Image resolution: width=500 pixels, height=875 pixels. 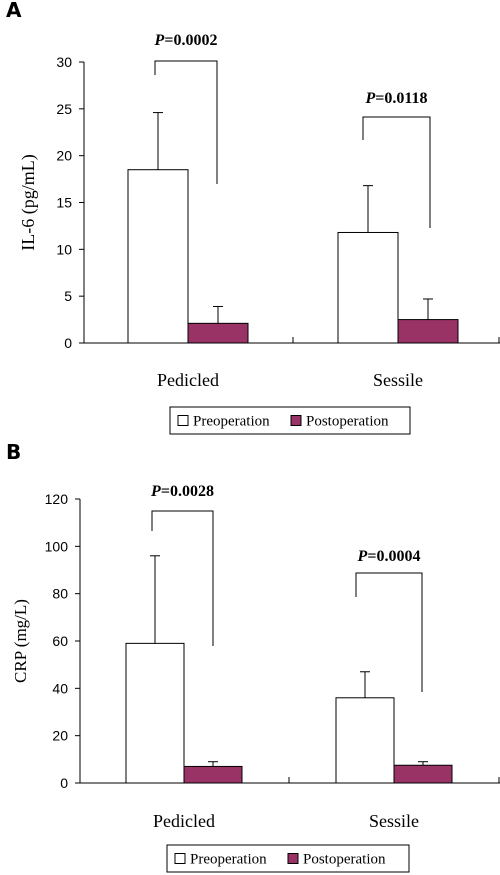 What do you see at coordinates (180, 858) in the screenshot?
I see `chartb-legend-swatch-pre` at bounding box center [180, 858].